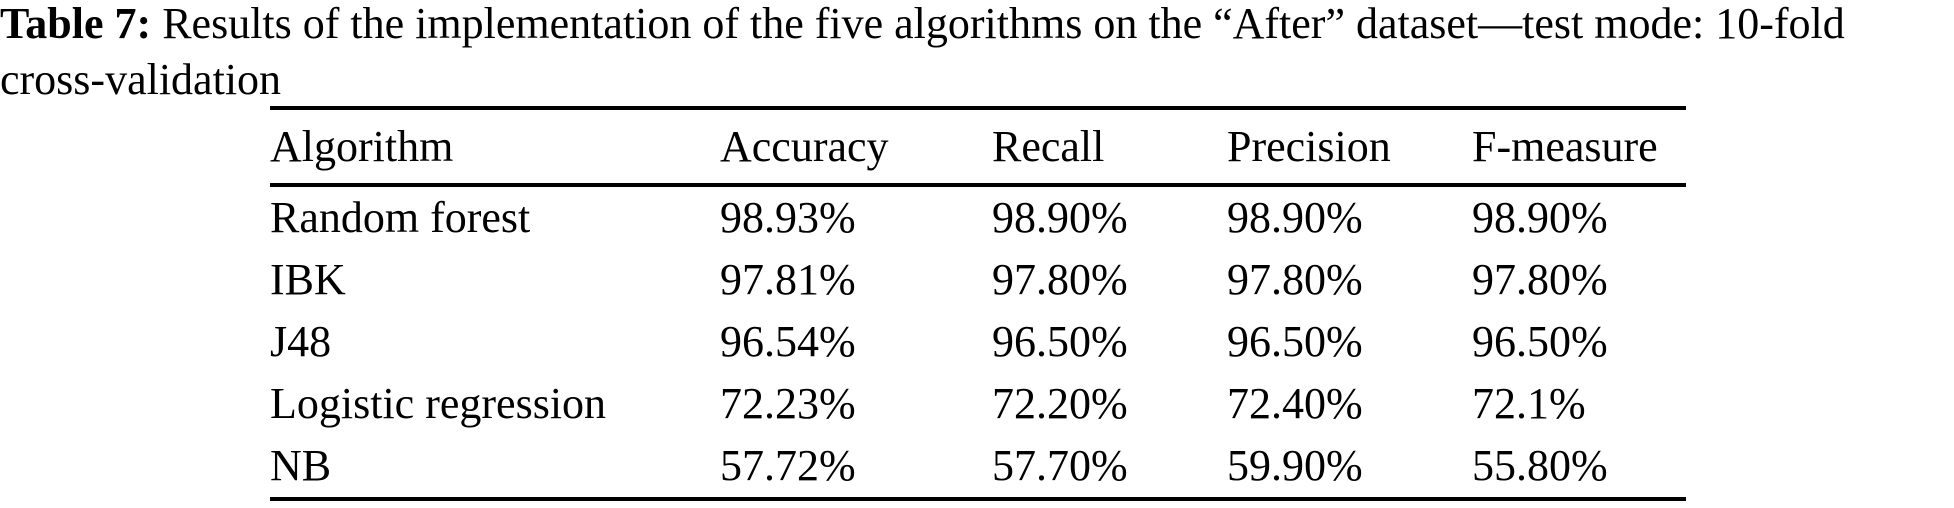 This screenshot has height=508, width=1954. Describe the element at coordinates (1060, 465) in the screenshot. I see `cell-recall: 57.70%` at that location.